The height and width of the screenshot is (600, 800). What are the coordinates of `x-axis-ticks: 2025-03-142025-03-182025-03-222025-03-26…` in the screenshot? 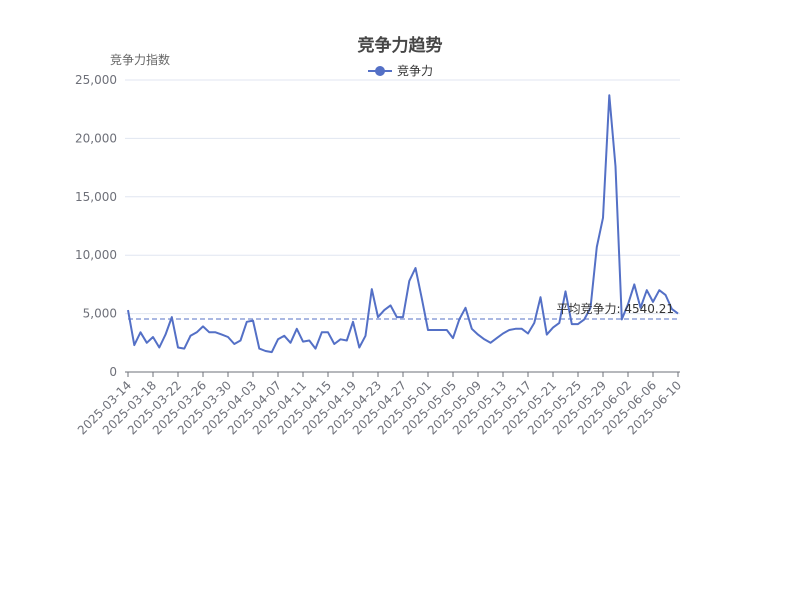 It's located at (379, 404).